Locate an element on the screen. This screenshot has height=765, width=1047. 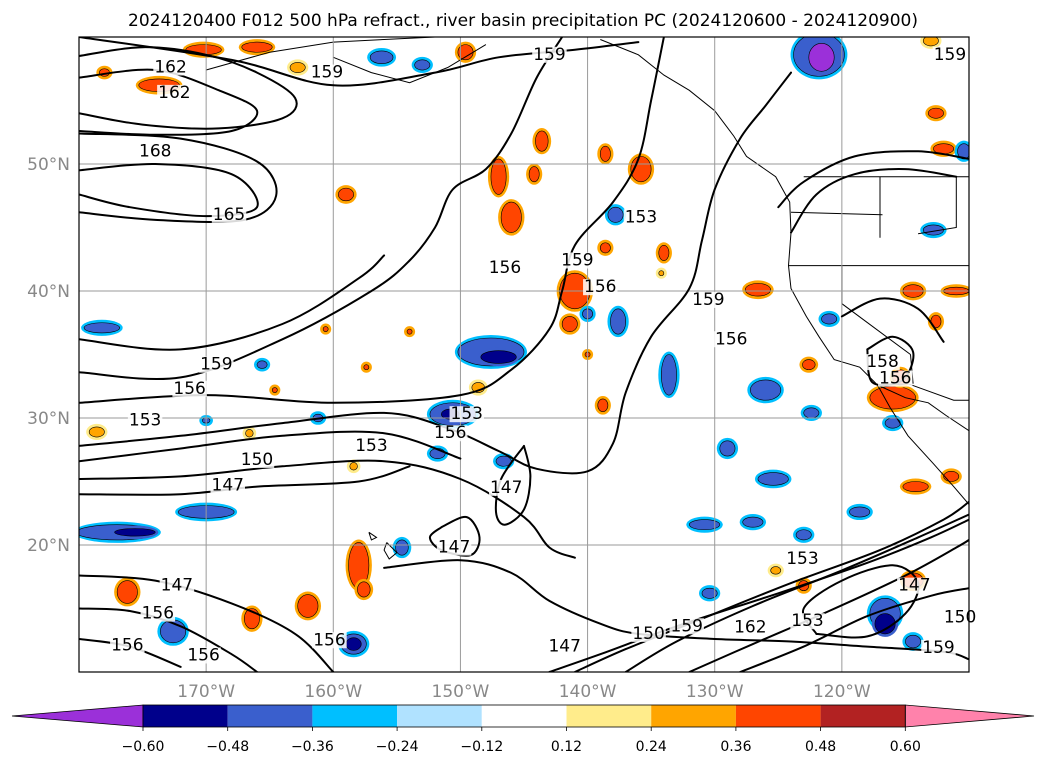
colorbar-extend-max is located at coordinates (969, 716).